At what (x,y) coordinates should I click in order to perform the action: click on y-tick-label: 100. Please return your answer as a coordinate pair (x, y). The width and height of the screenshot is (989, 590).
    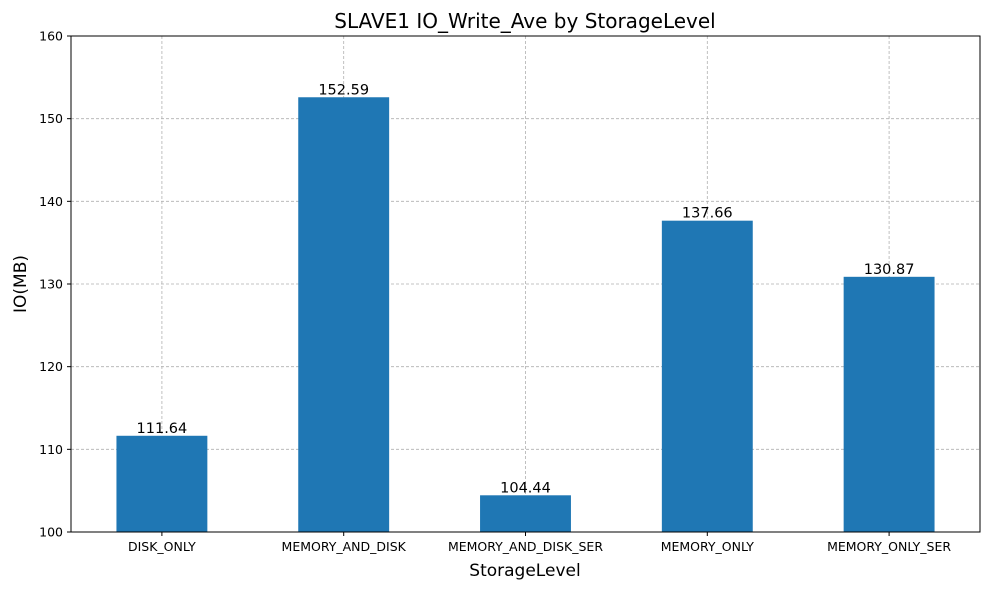
    Looking at the image, I should click on (51, 532).